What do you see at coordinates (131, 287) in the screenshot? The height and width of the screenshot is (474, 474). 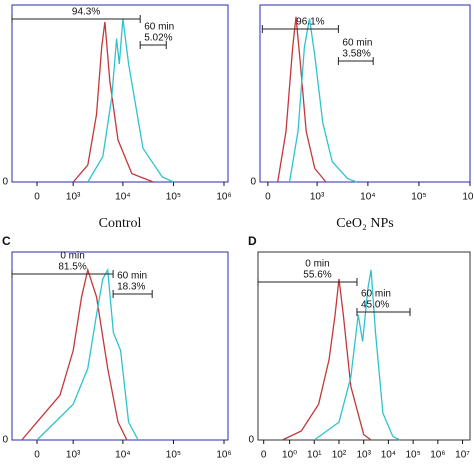 I see `gate-percent: 18.3%` at bounding box center [131, 287].